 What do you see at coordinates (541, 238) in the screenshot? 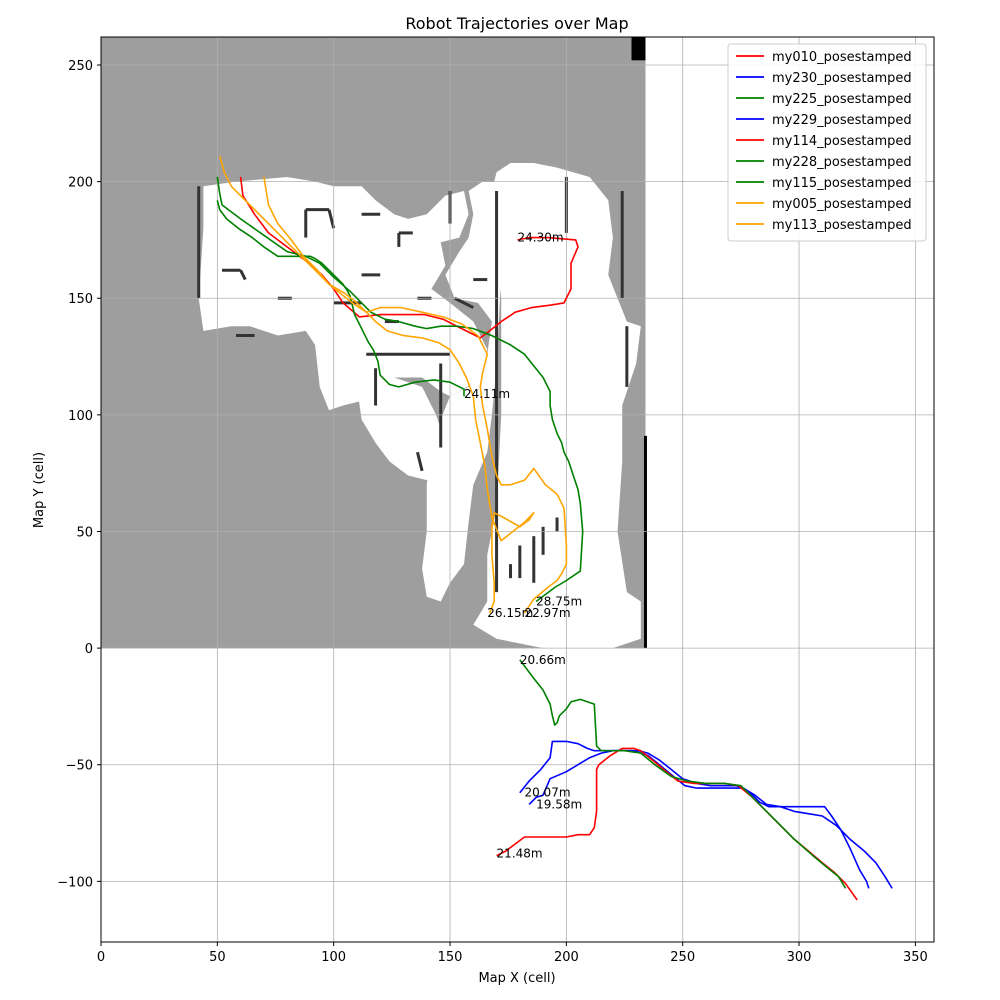
I see `distance-label: 24.30m` at bounding box center [541, 238].